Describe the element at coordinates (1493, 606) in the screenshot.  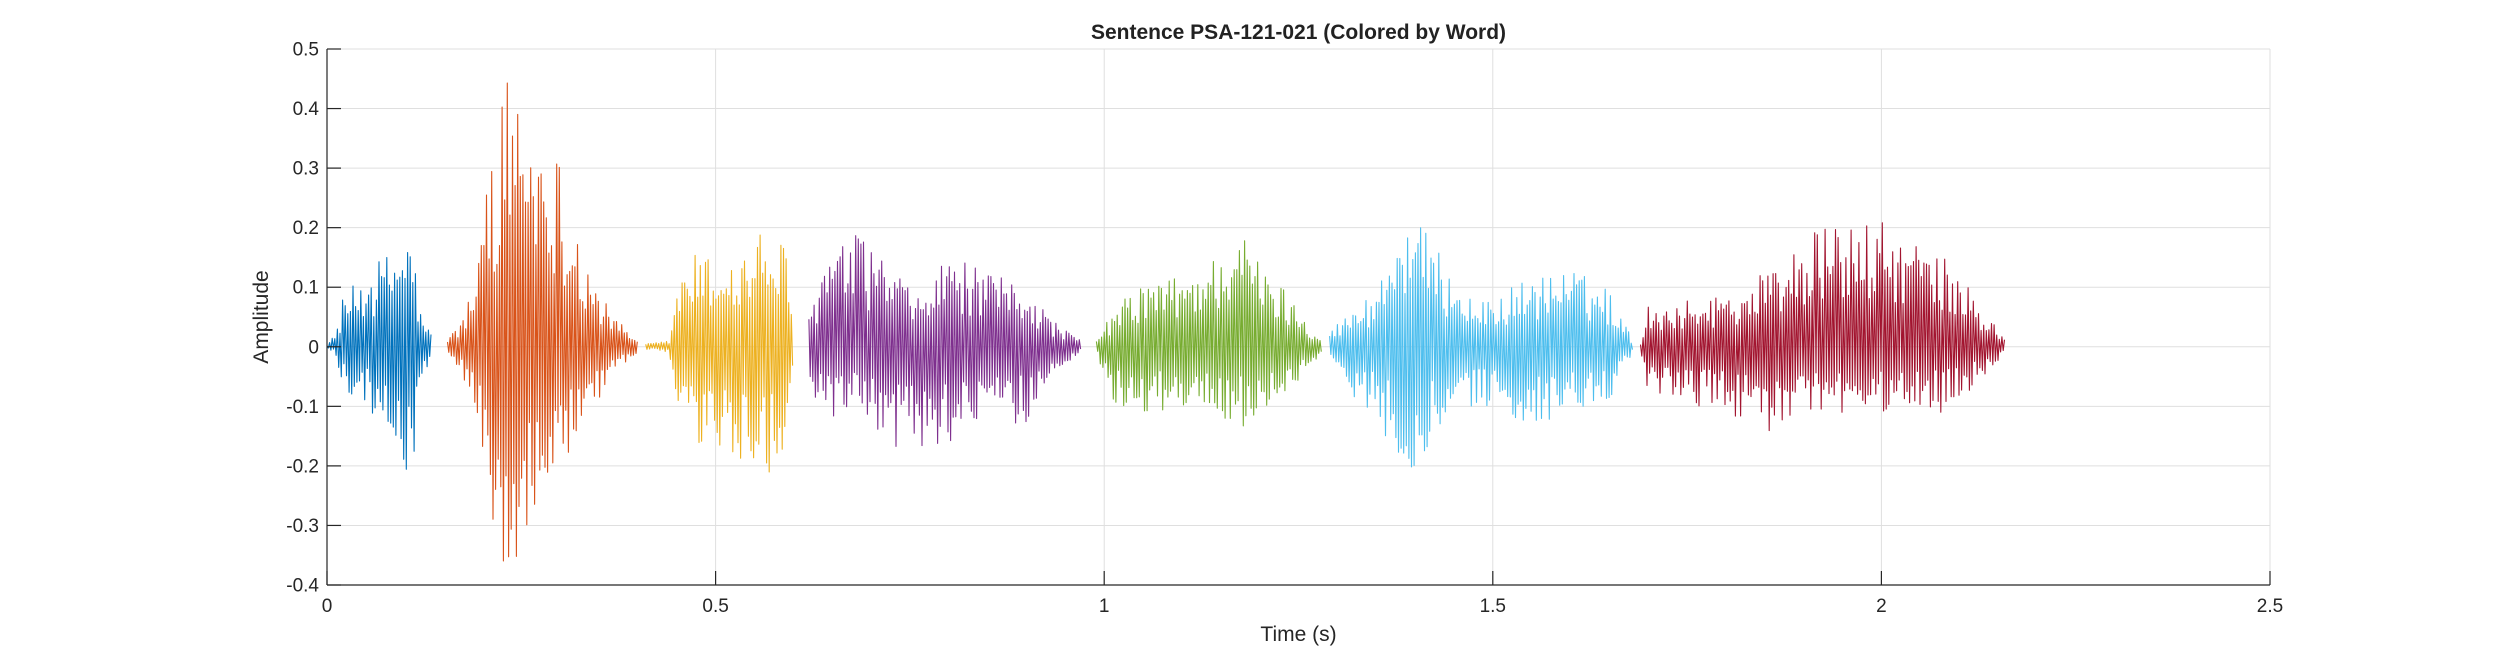
I see `x-tick-label: 1.5` at that location.